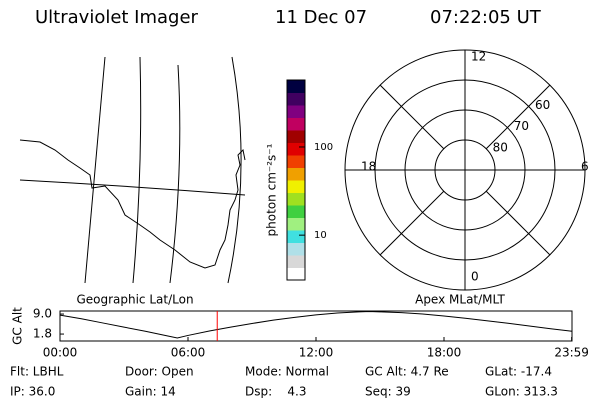 The image size is (600, 400). Describe the element at coordinates (316, 353) in the screenshot. I see `x-tick-label: 12:00` at that location.